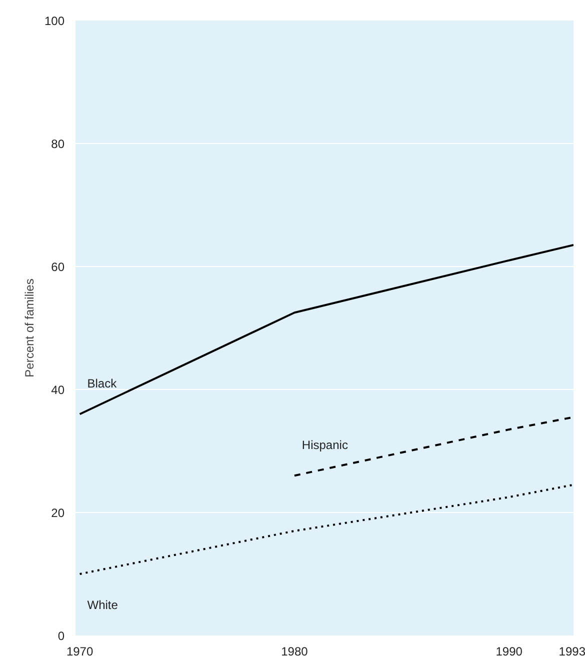 This screenshot has width=585, height=671. I want to click on x-tick-label: 1980, so click(294, 651).